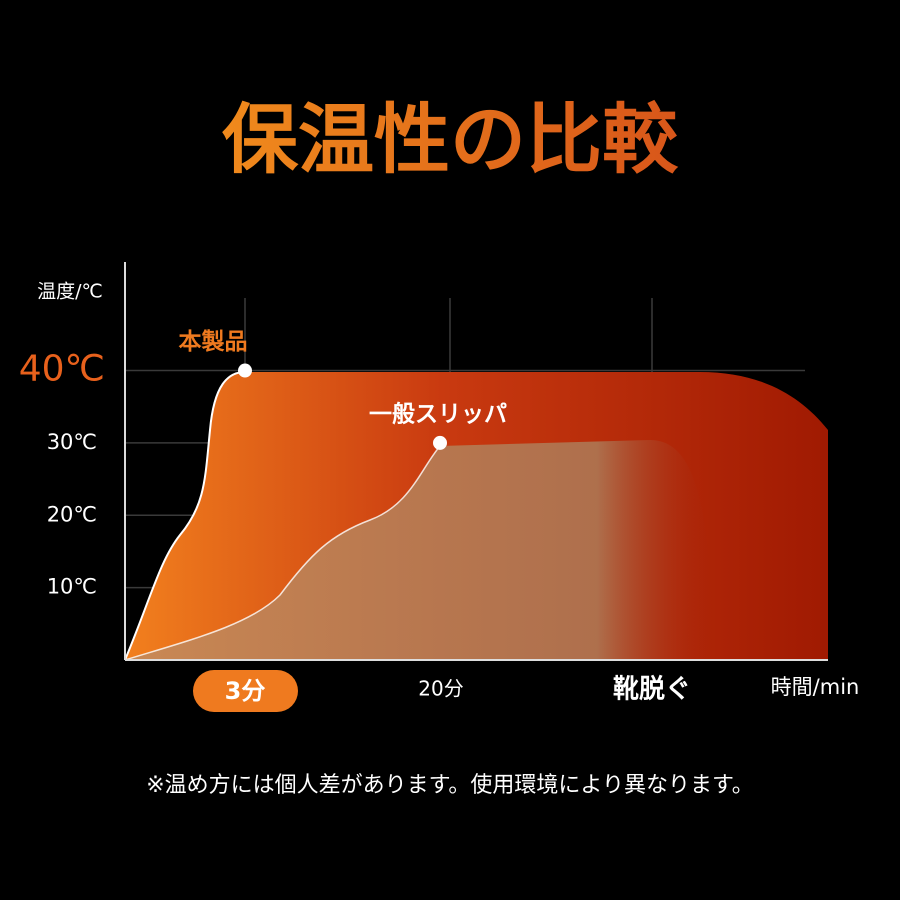  What do you see at coordinates (70, 292) in the screenshot?
I see `y-axis-label: 温度/℃` at bounding box center [70, 292].